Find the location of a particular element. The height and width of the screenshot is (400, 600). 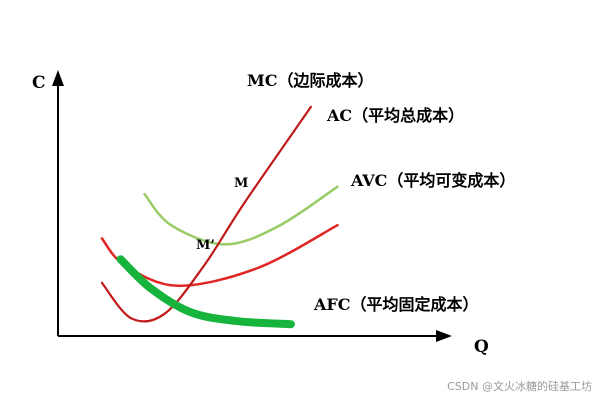

y-axis-arrow is located at coordinates (58, 78).